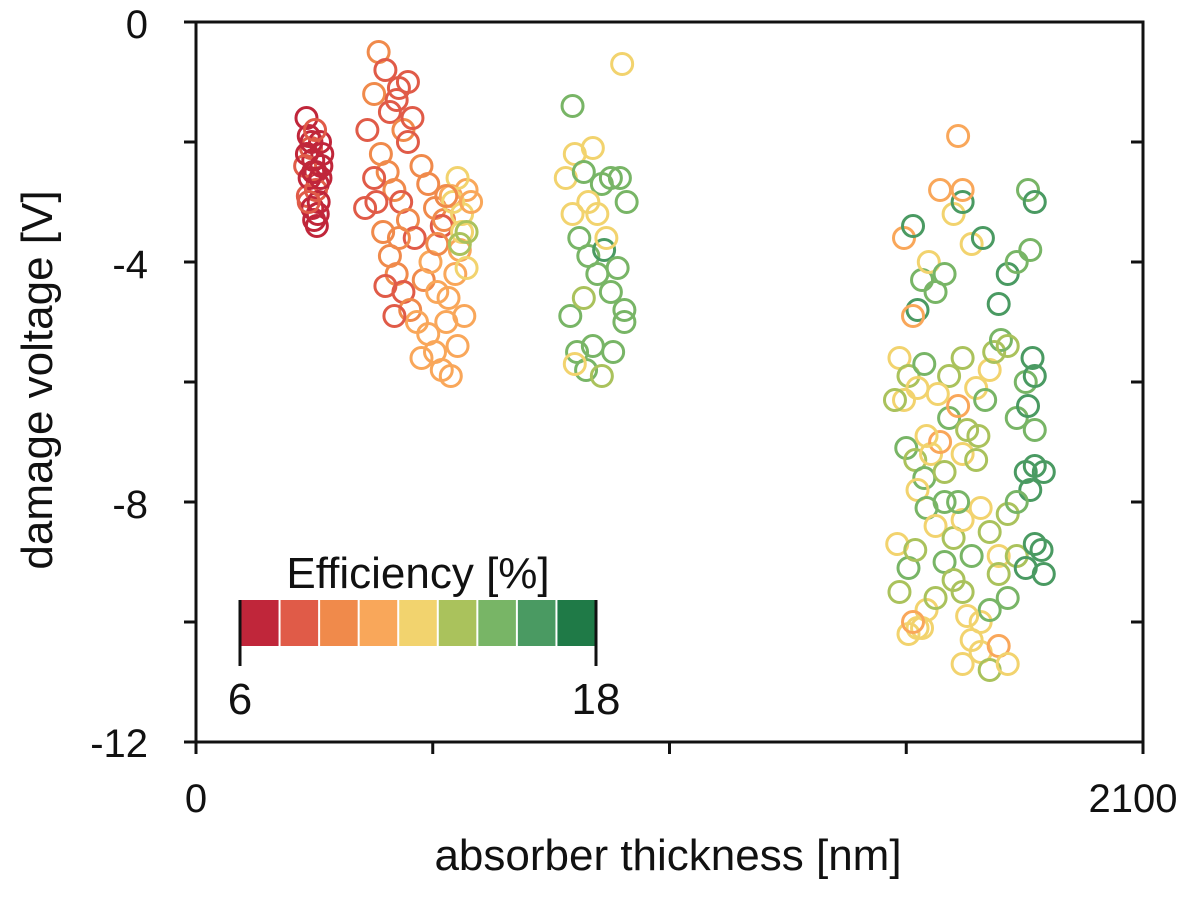  Describe the element at coordinates (667, 855) in the screenshot. I see `x-axis-title: absorber thickness [nm]` at that location.